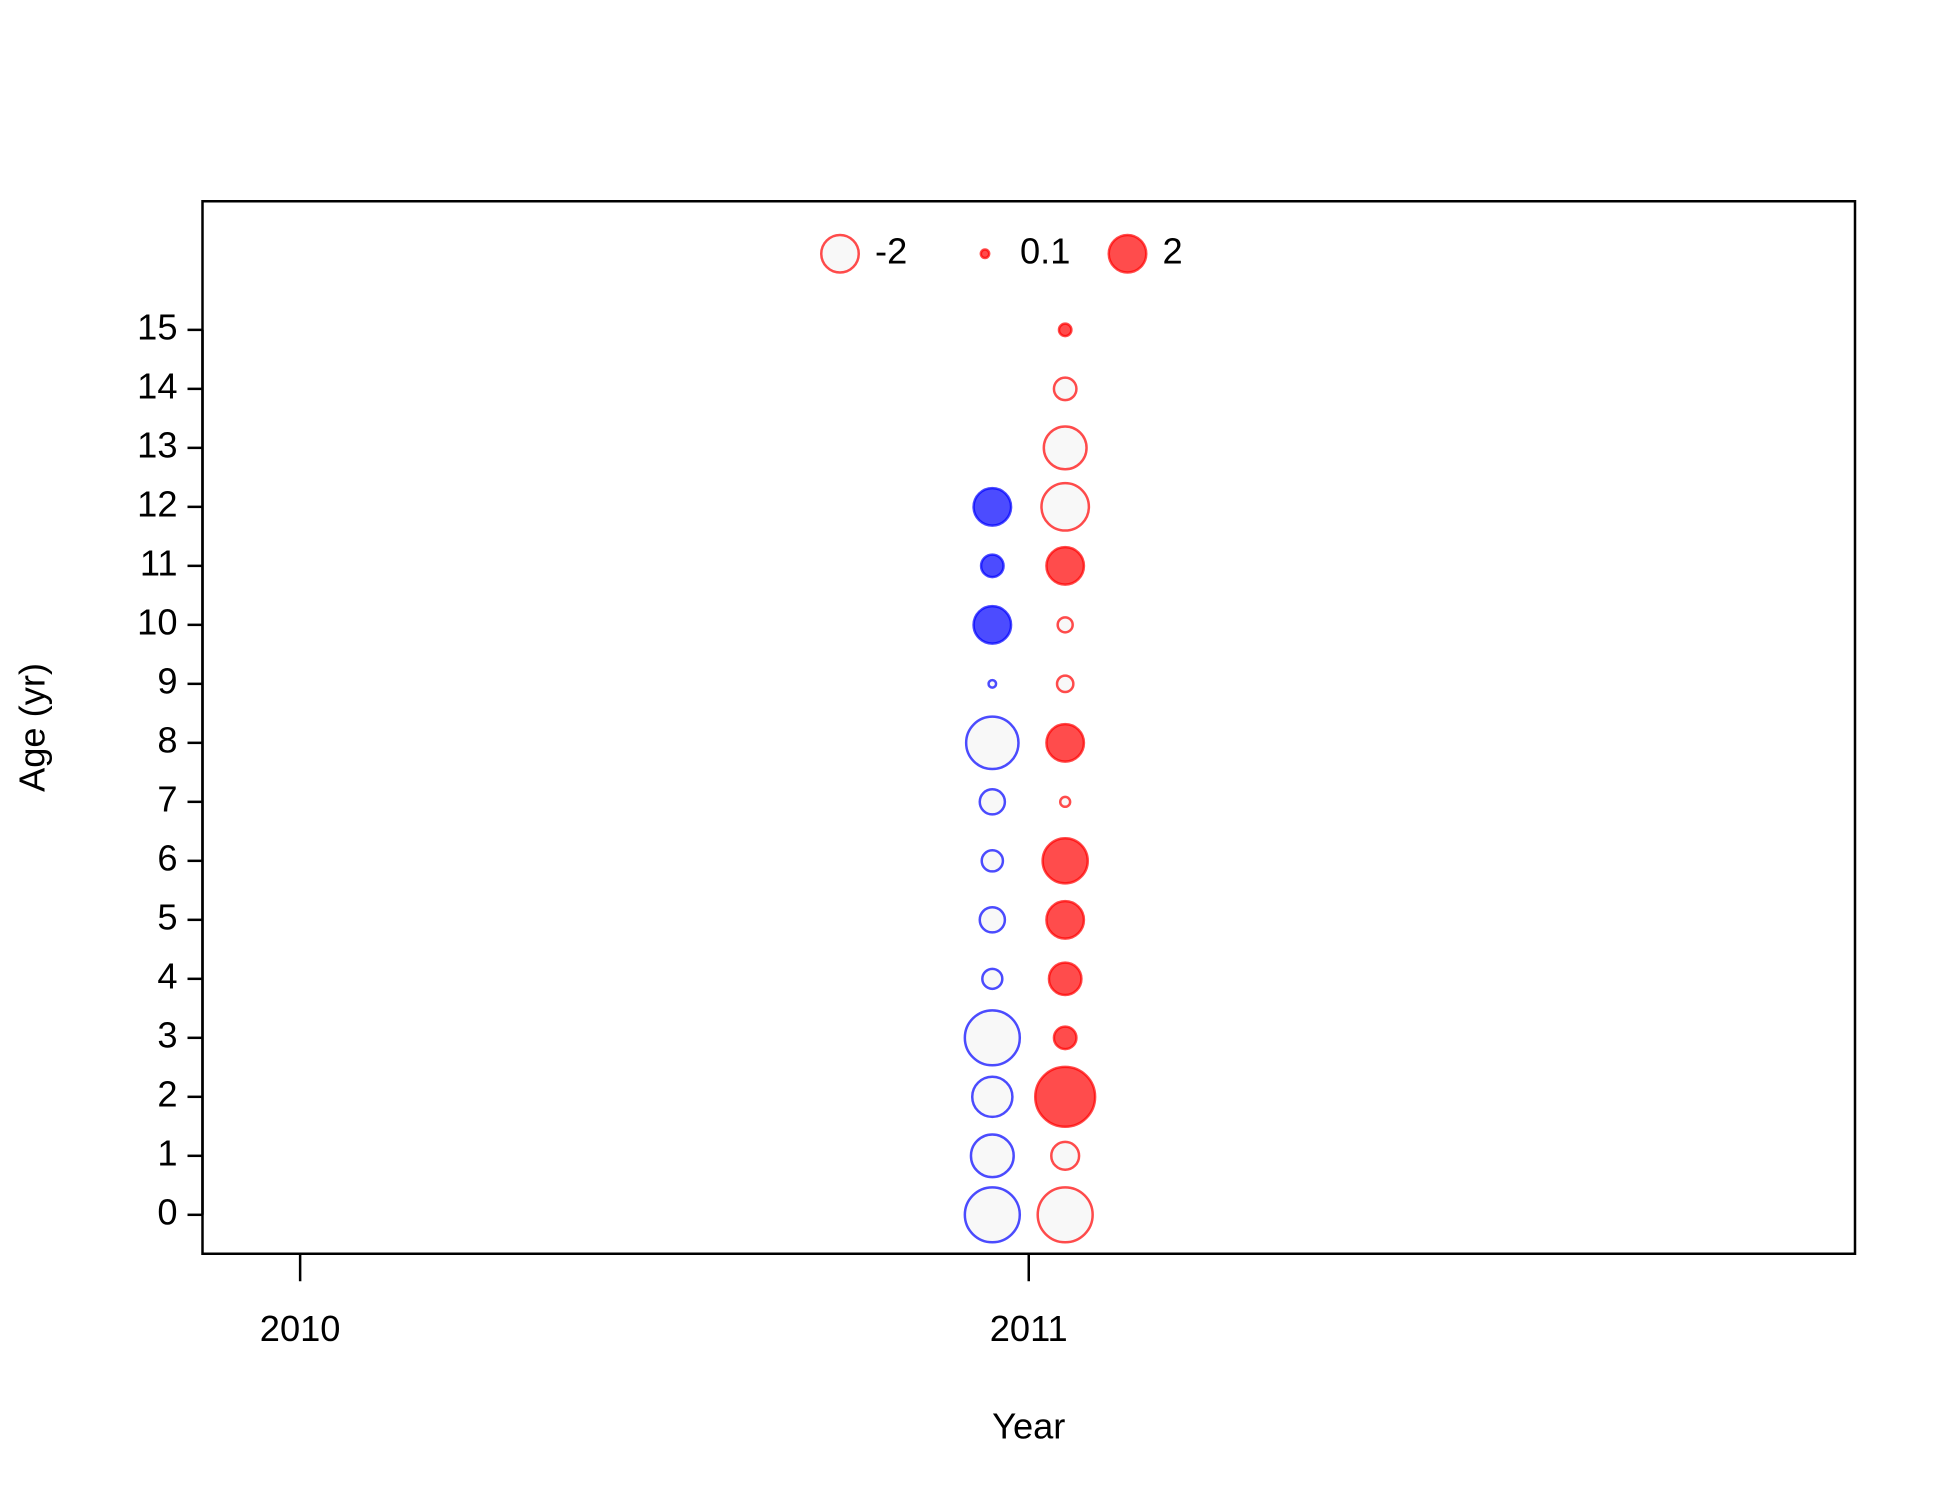  What do you see at coordinates (1028, 1425) in the screenshot?
I see `x-axis-label: Year` at bounding box center [1028, 1425].